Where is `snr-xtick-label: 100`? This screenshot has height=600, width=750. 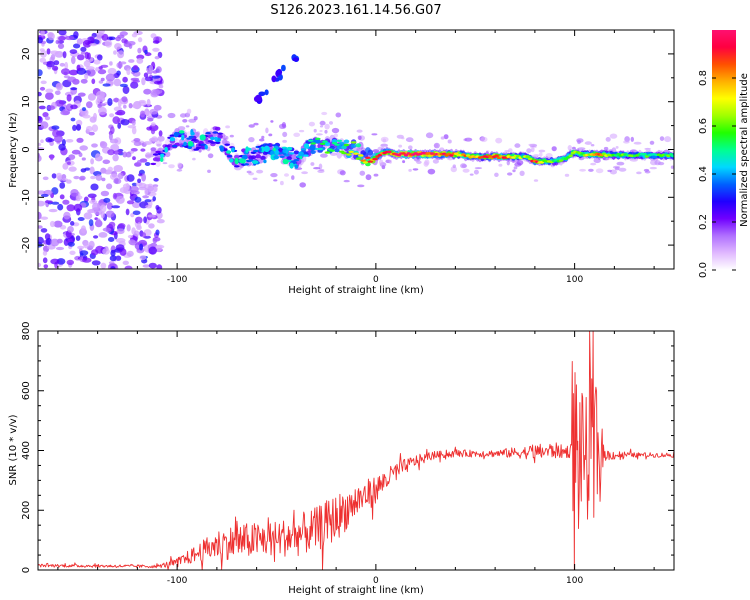
snr-xtick-label: 100 is located at coordinates (574, 581).